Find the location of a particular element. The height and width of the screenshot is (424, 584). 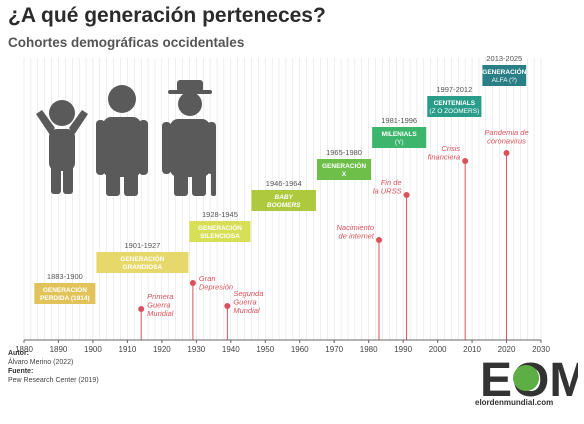

event-label: coronavirus is located at coordinates (506, 141).